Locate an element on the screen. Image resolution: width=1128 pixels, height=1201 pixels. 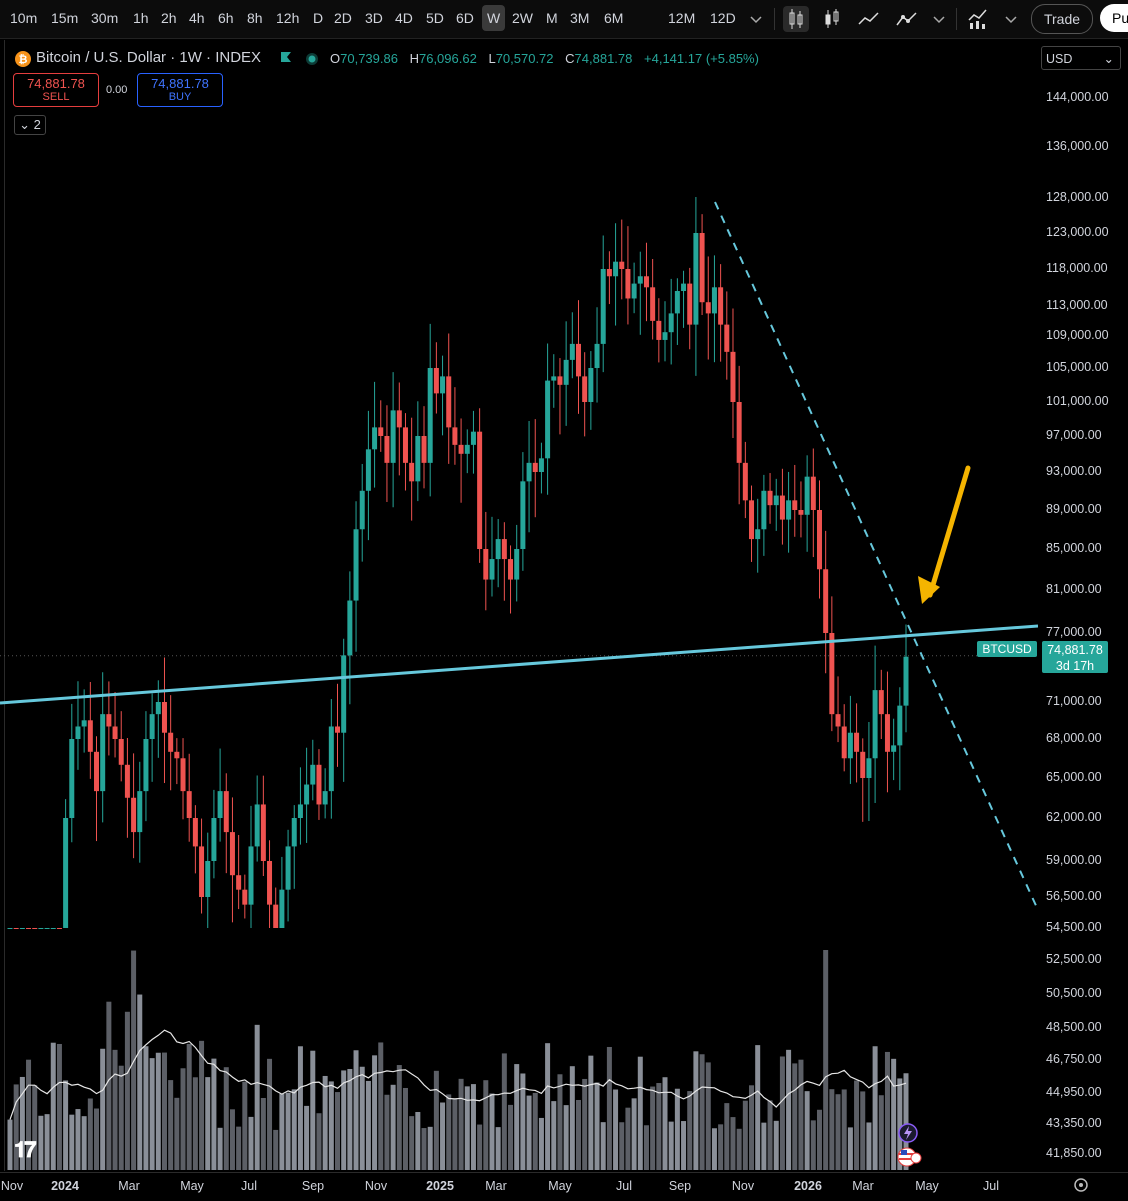
flag-icon is located at coordinates (286, 58).